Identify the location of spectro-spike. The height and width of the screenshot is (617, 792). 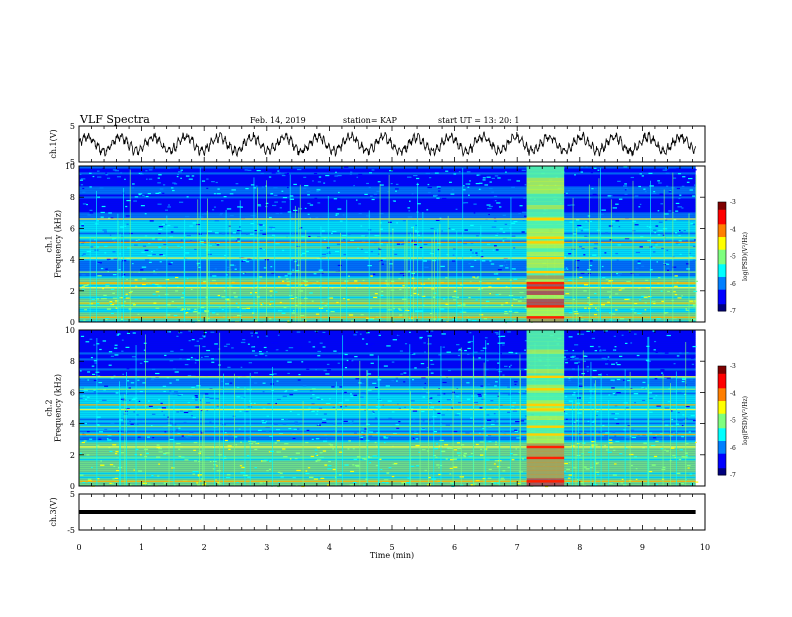
(119, 433).